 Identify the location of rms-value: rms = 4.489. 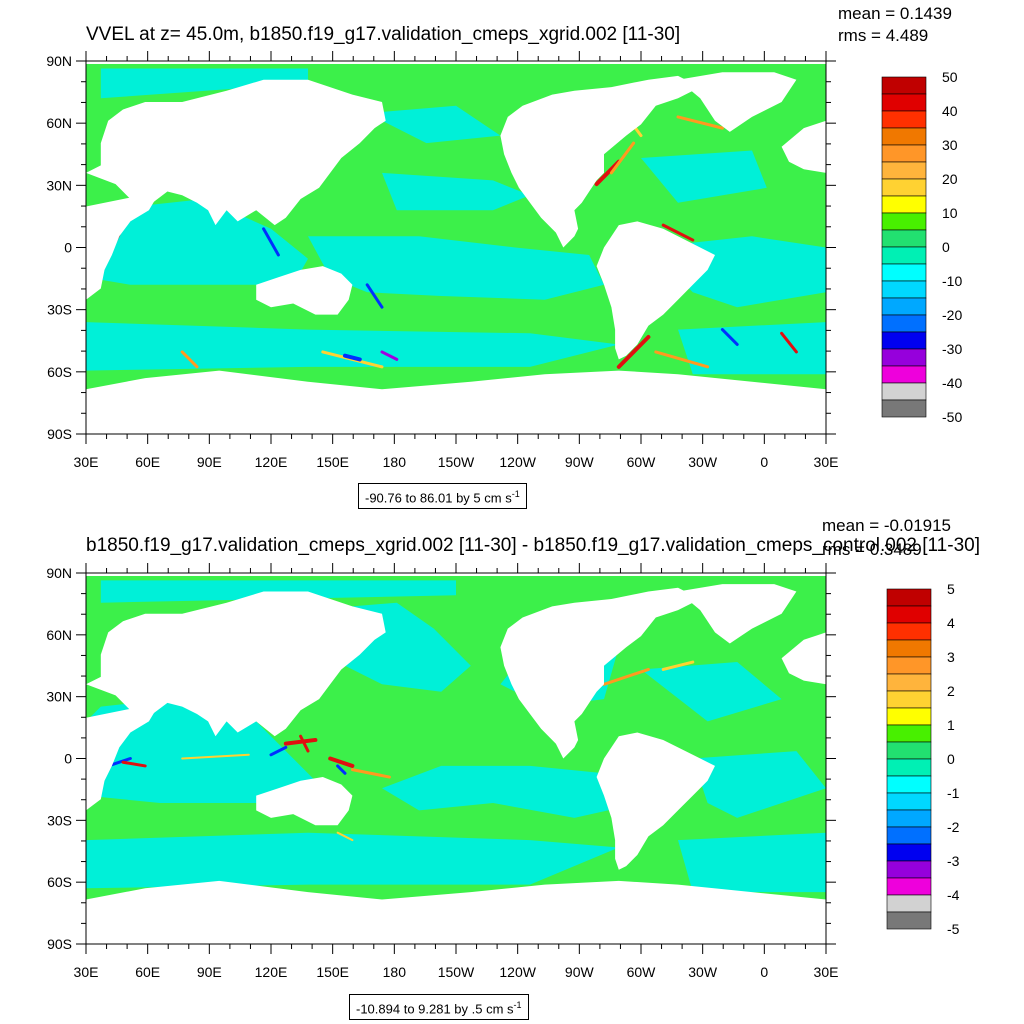
(883, 35).